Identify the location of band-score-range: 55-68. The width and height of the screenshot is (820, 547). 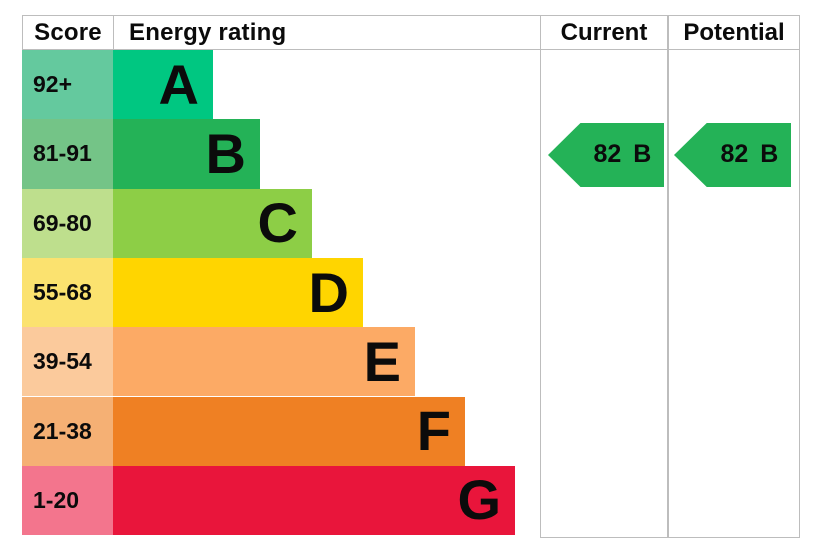
(67, 292).